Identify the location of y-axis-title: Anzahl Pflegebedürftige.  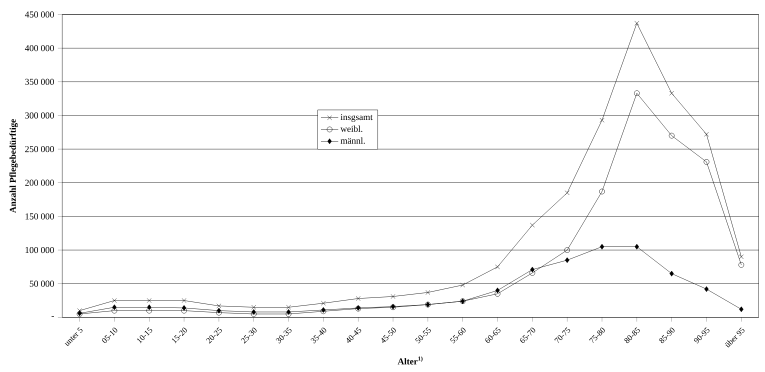
(13, 166).